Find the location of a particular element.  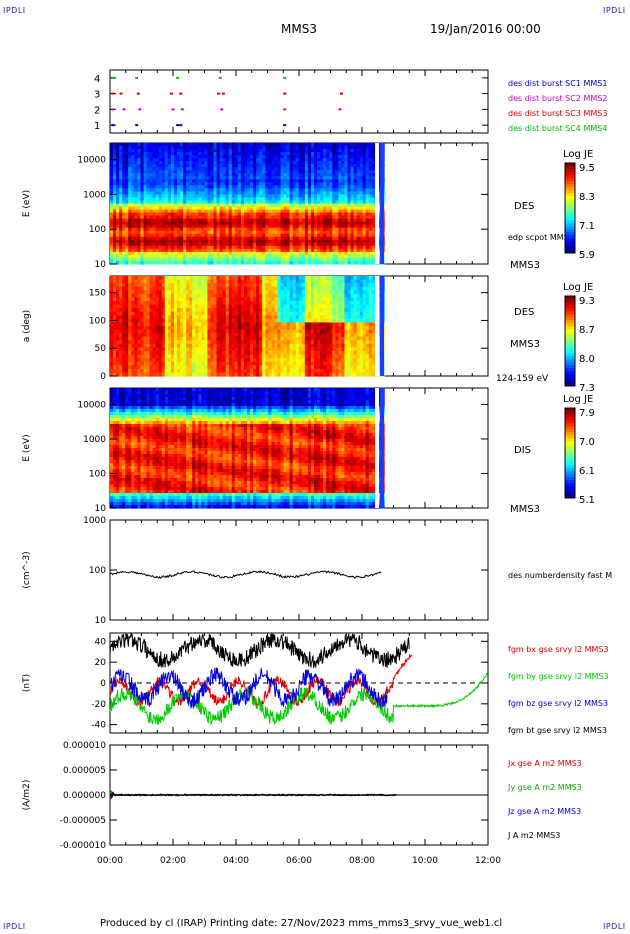

spectrogram is located at coordinates (247, 326).